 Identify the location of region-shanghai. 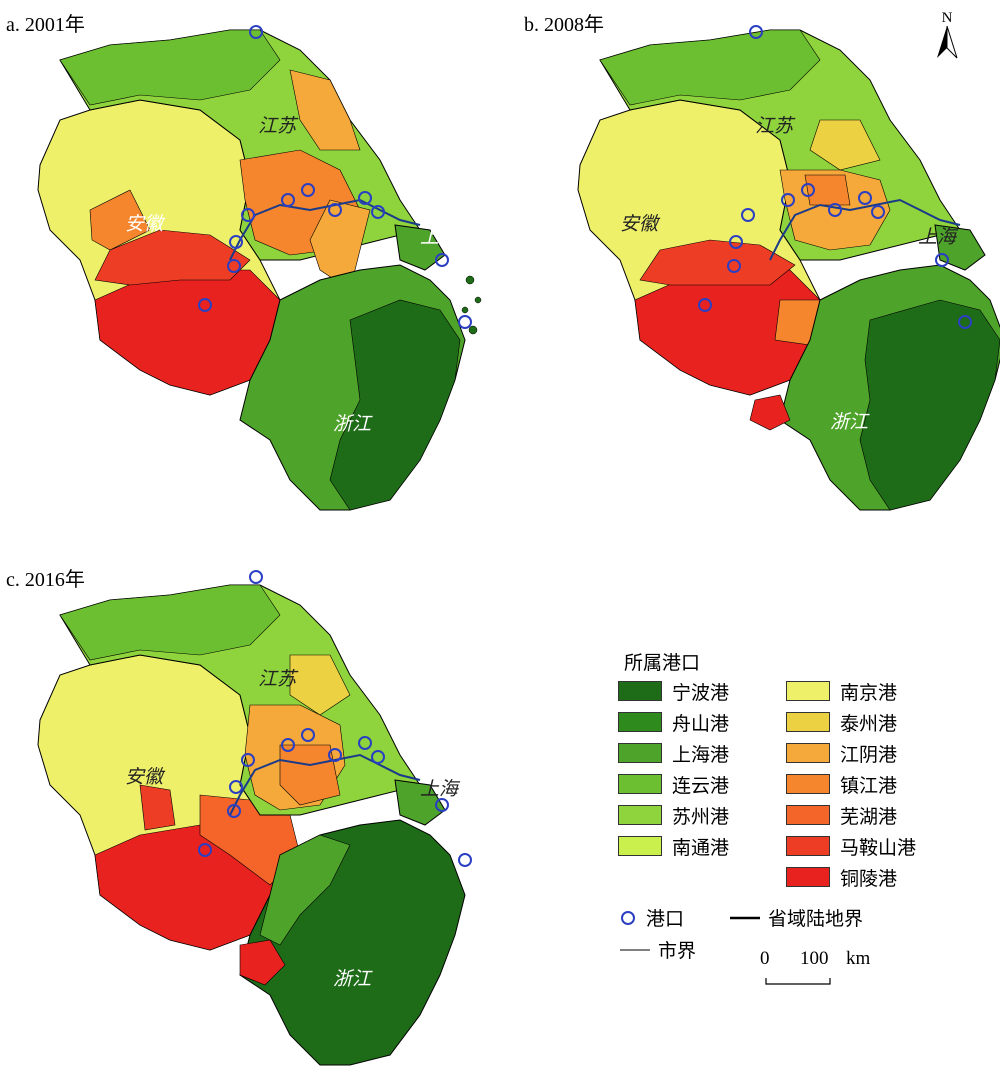
(420, 247).